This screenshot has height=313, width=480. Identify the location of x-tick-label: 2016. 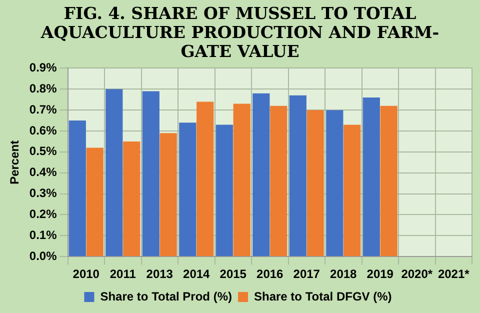
(270, 274).